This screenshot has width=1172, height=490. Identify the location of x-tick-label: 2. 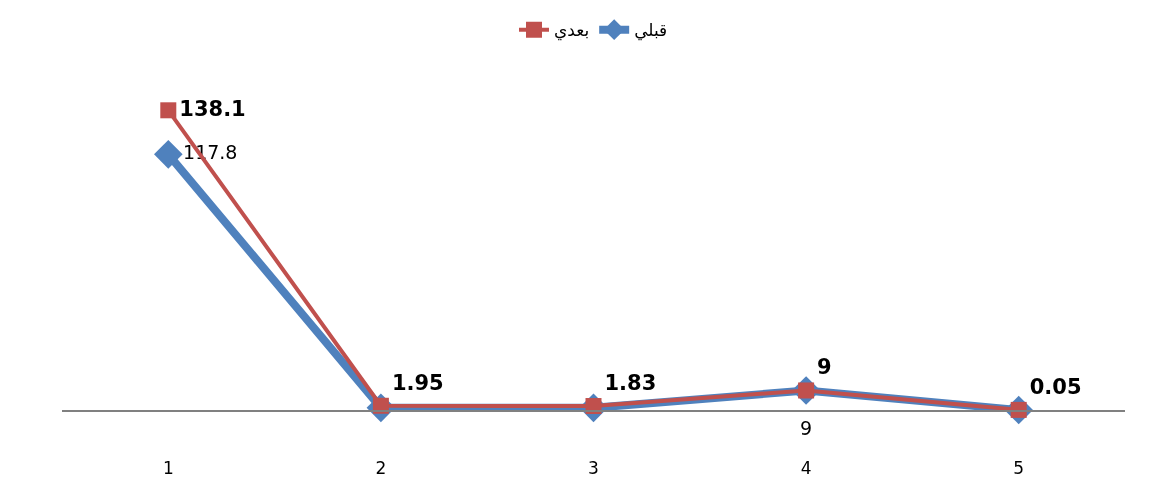
(381, 468).